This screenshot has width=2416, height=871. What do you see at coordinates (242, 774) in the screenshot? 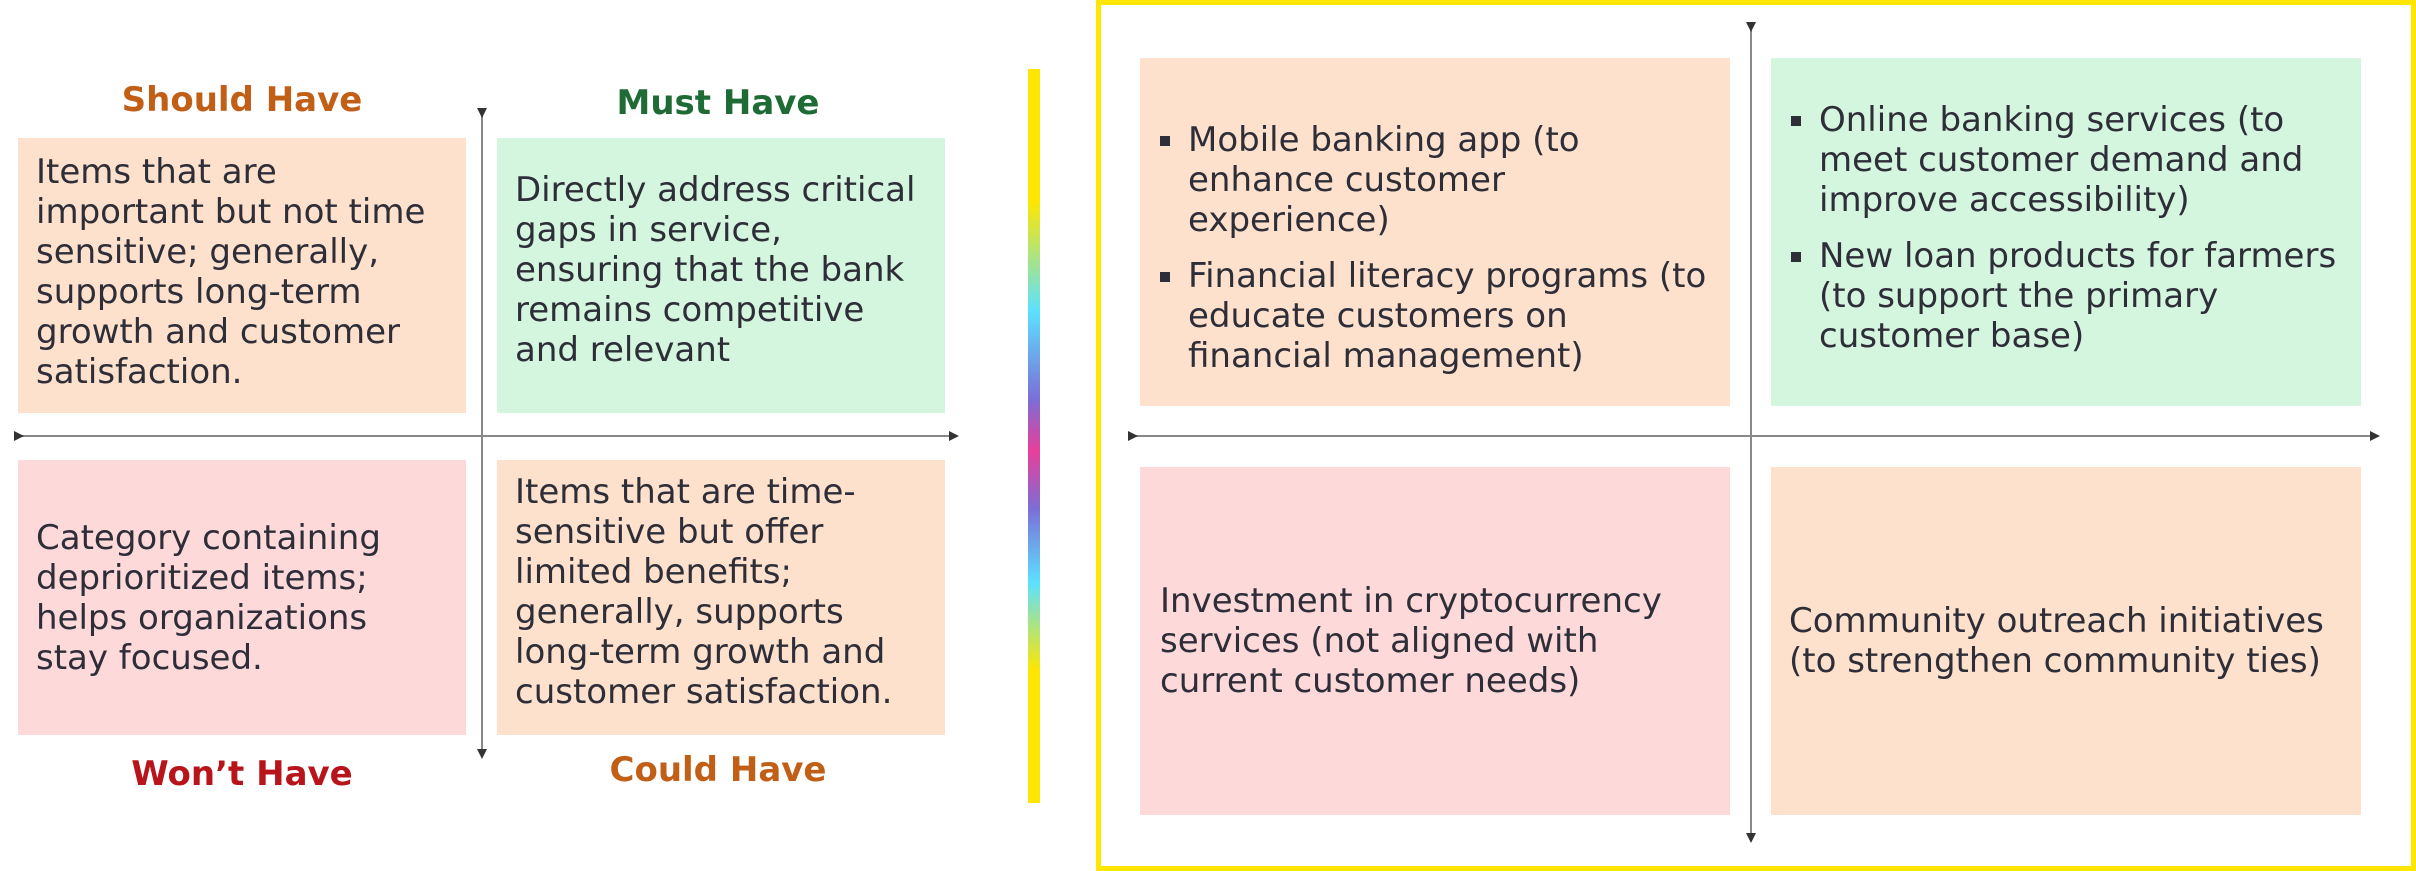
I see `wont-have-heading: Won’t Have` at bounding box center [242, 774].